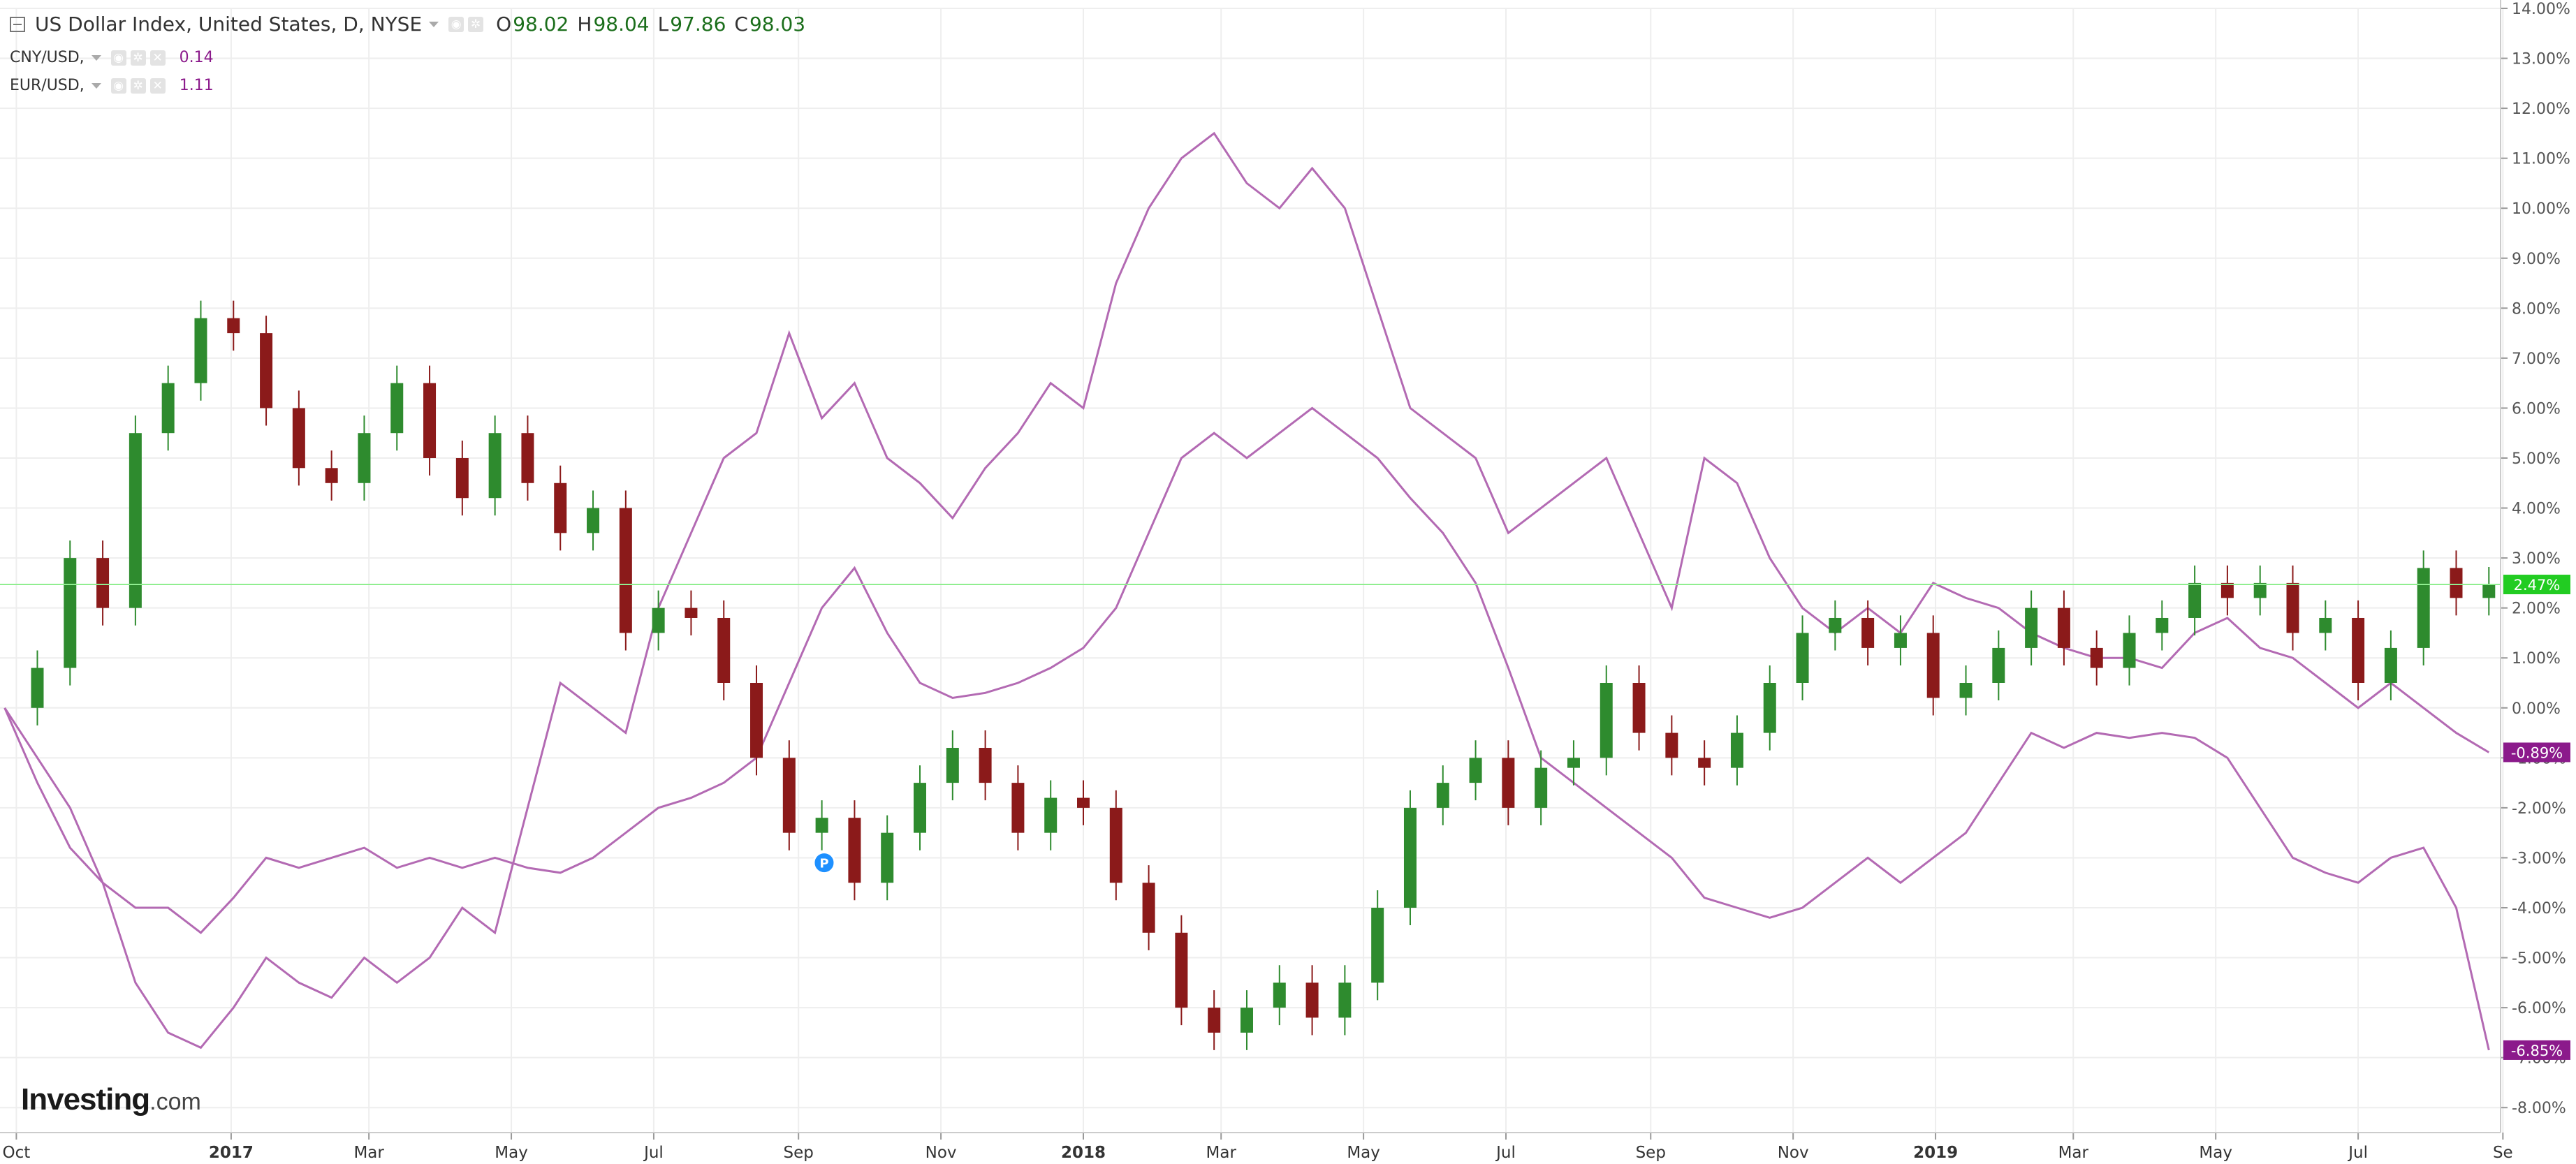  What do you see at coordinates (2539, 909) in the screenshot?
I see `y-tick-label: -4.00%` at bounding box center [2539, 909].